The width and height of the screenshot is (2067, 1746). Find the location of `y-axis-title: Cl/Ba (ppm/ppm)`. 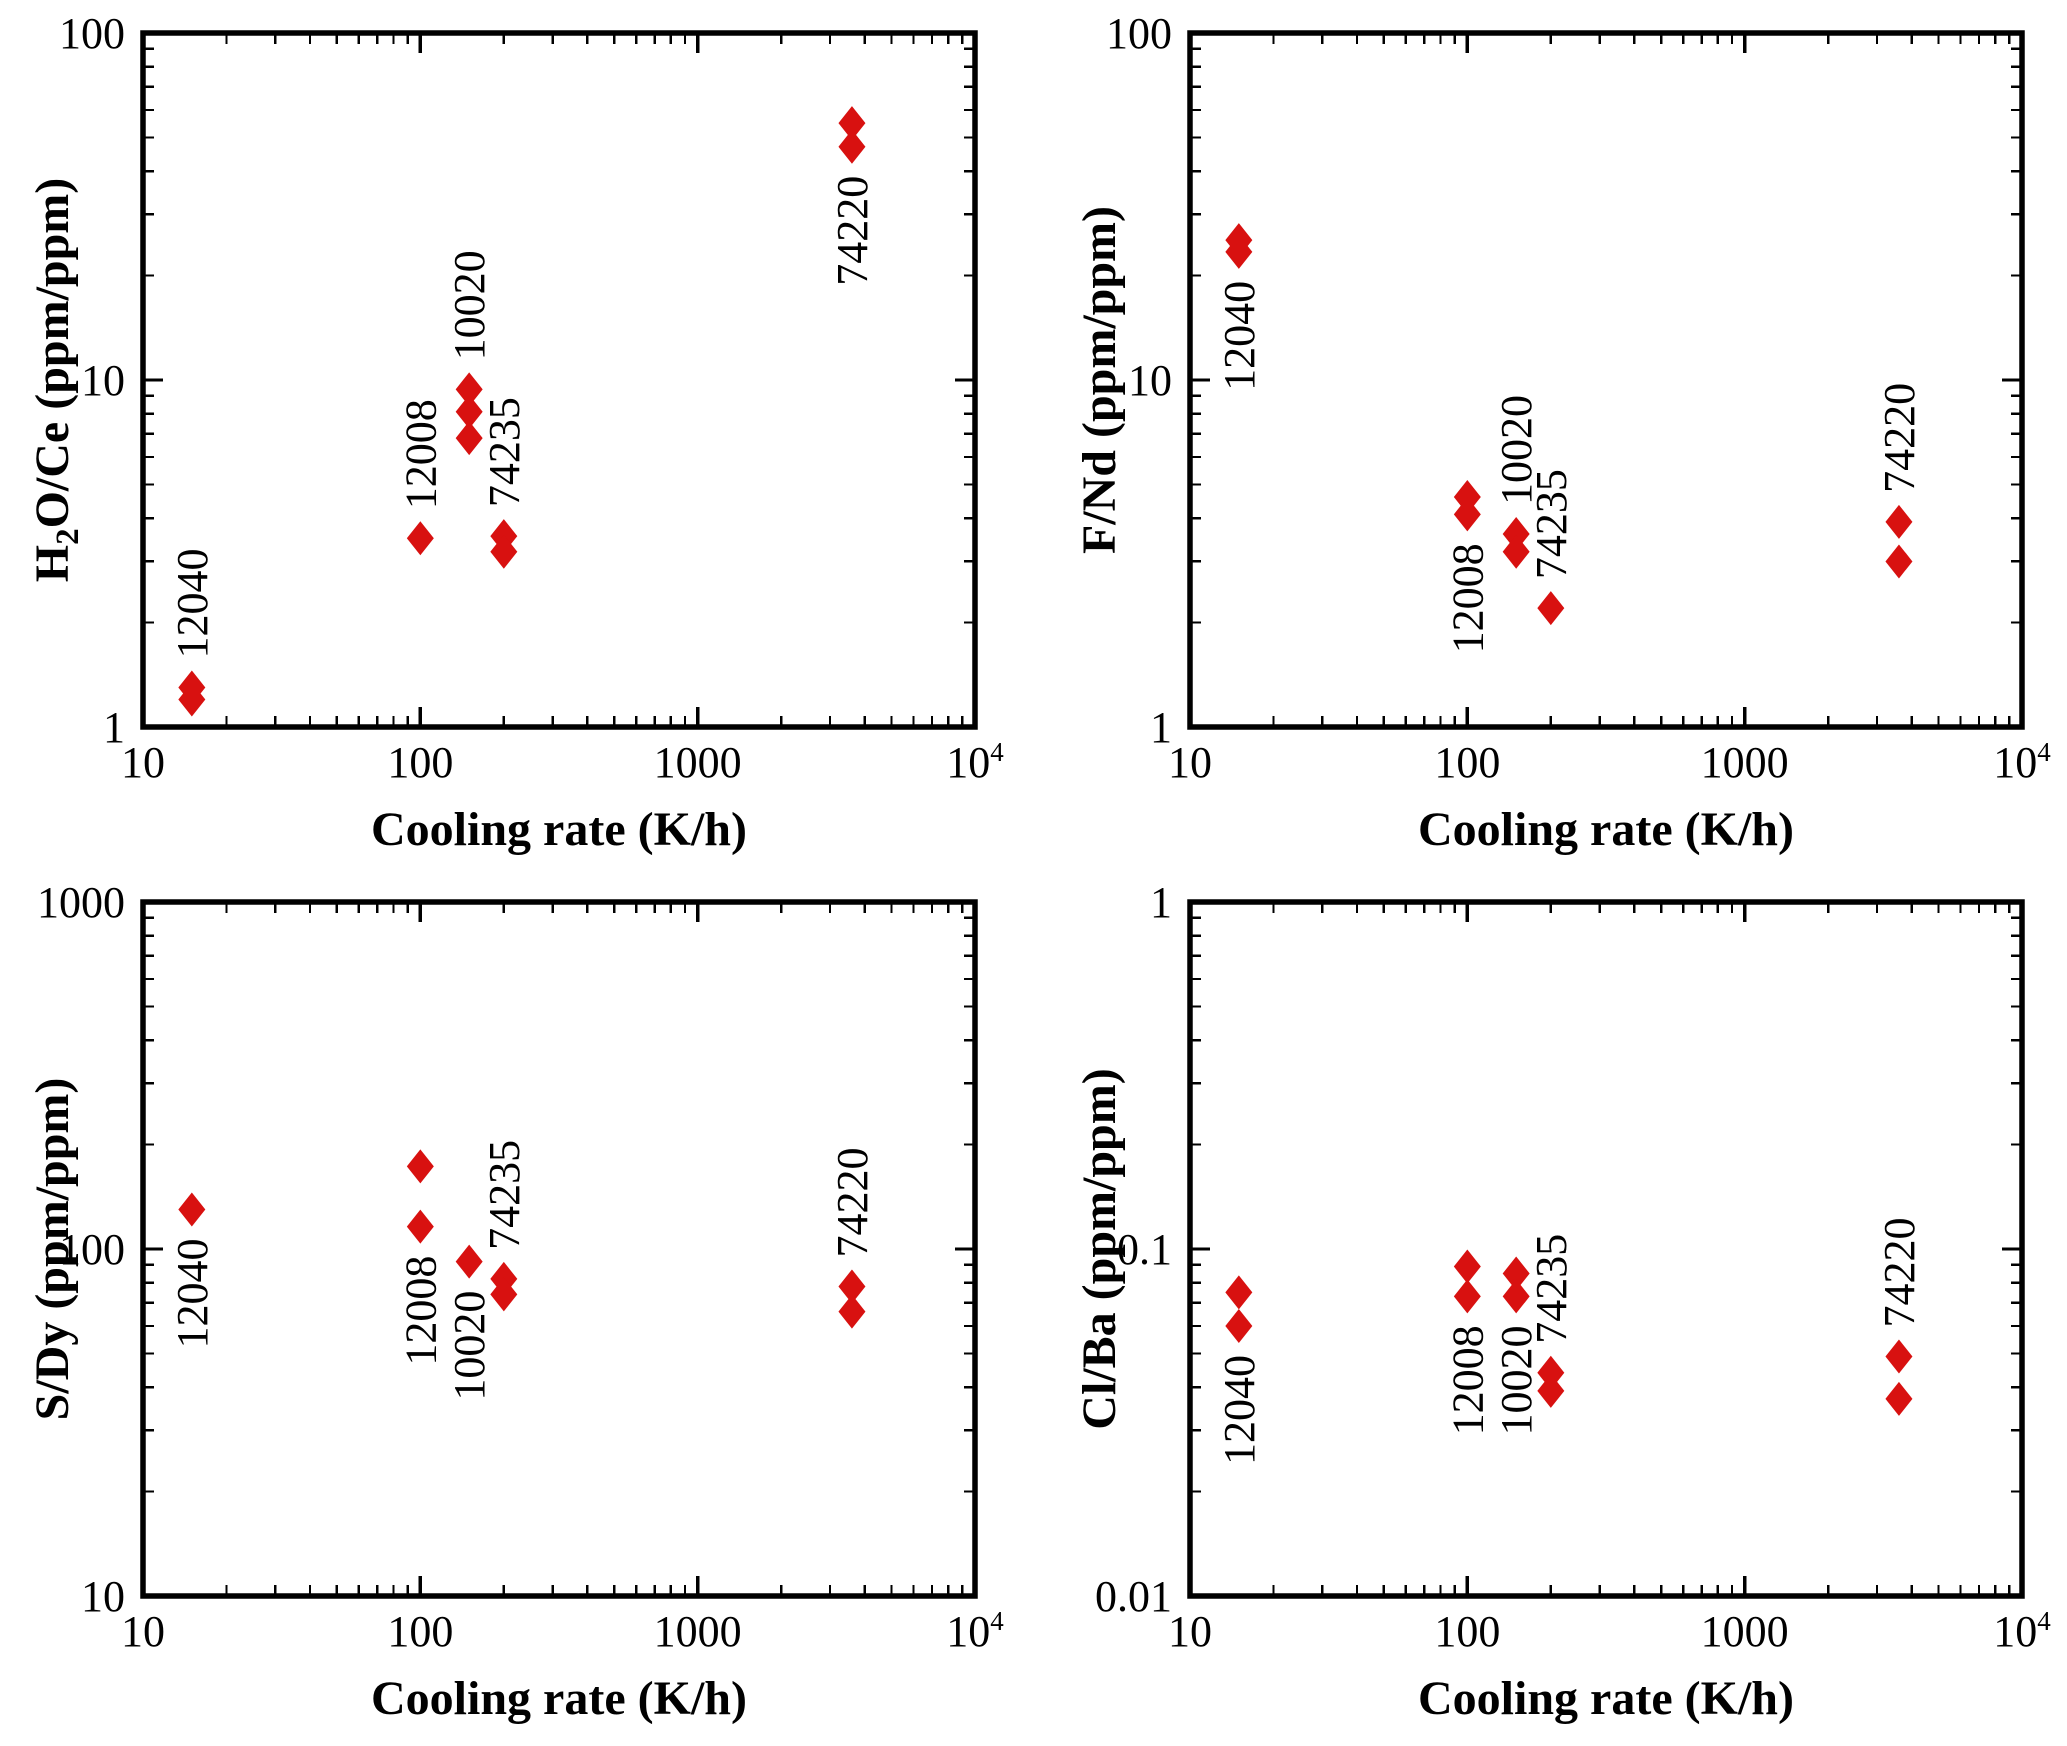

y-axis-title: Cl/Ba (ppm/ppm) is located at coordinates (1099, 1248).